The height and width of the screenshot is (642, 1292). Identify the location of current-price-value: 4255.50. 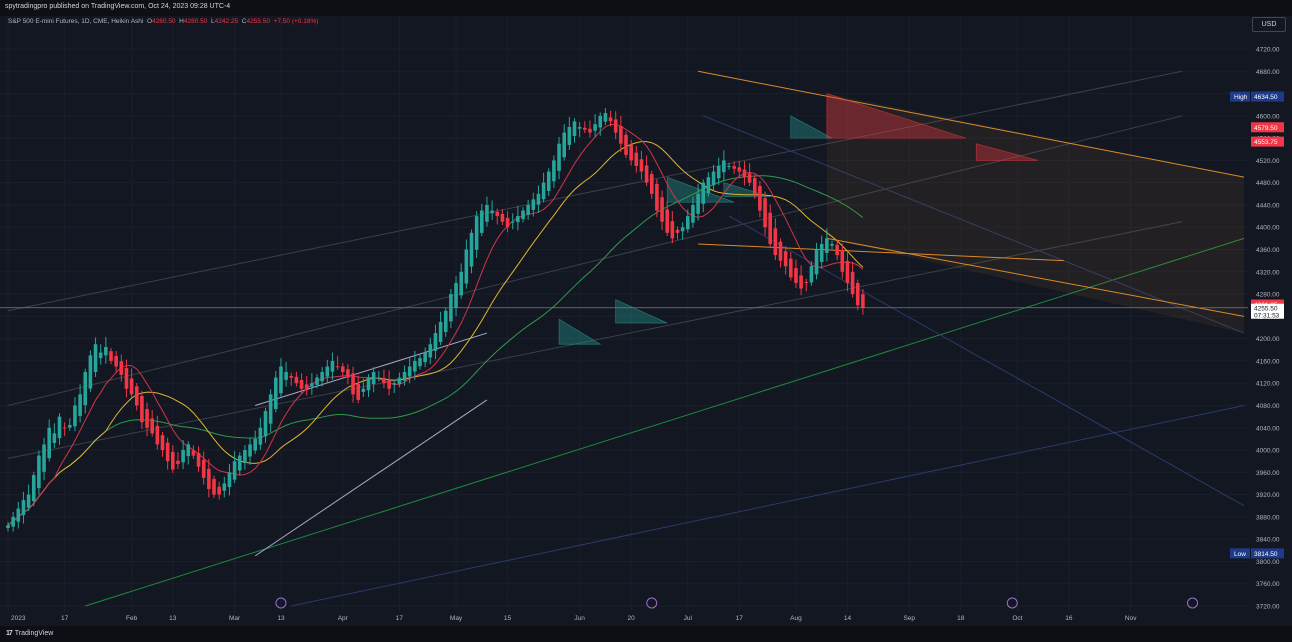
(1266, 309).